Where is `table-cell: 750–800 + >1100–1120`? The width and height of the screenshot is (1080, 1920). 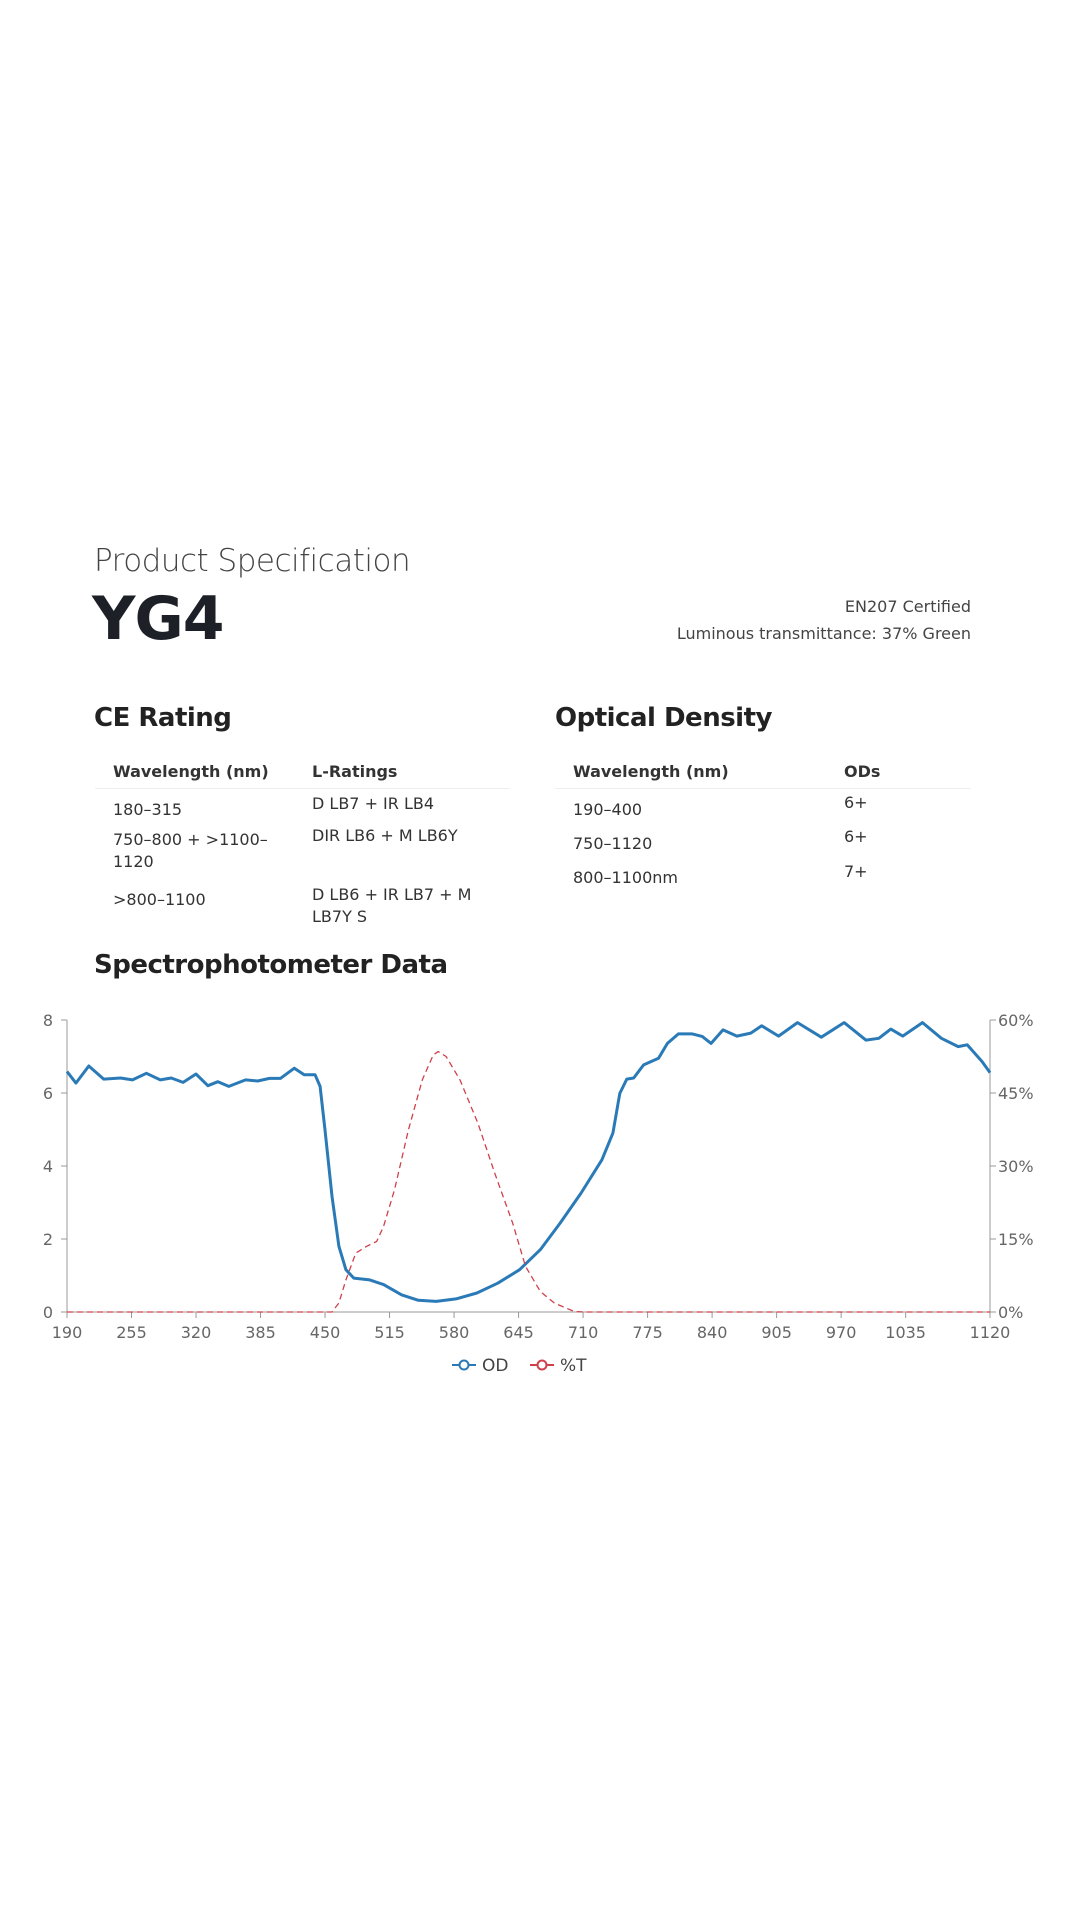
table-cell: 750–800 + >1100–1120 is located at coordinates (190, 850).